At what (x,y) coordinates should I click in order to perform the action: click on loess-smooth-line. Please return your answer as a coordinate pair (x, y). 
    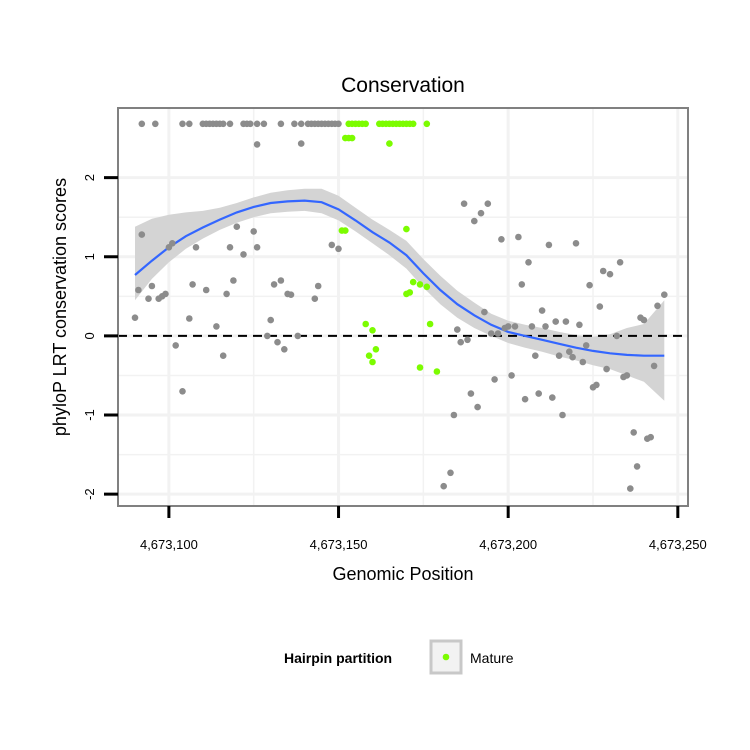
    Looking at the image, I should click on (399, 278).